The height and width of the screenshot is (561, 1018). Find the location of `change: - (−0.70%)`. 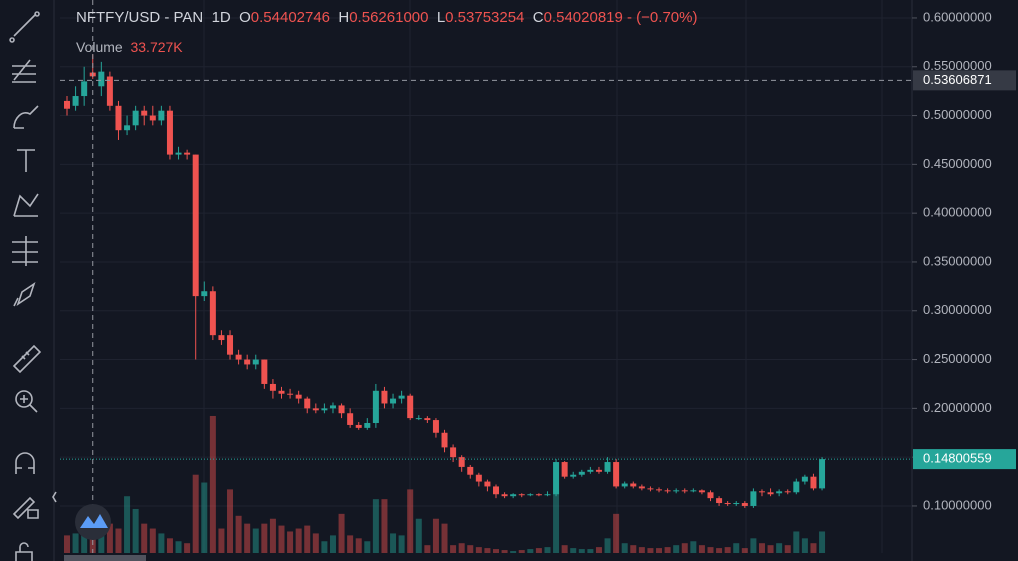

change: - (−0.70%) is located at coordinates (662, 17).